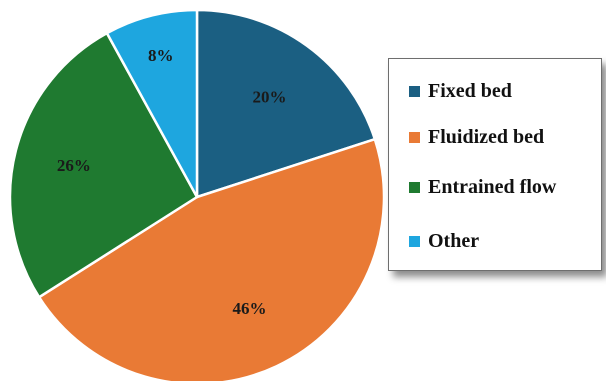 Image resolution: width=606 pixels, height=381 pixels. What do you see at coordinates (250, 308) in the screenshot?
I see `data-label-fluidized-bed: 46%` at bounding box center [250, 308].